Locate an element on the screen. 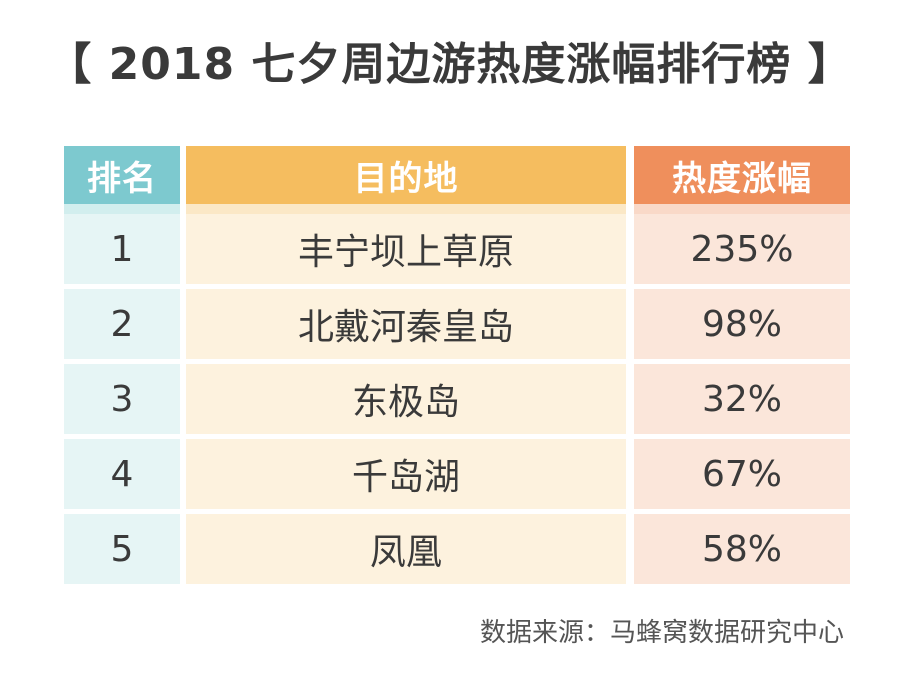 The width and height of the screenshot is (900, 699). page-title: 【 2018 七夕周边游热度涨幅排行榜 】 is located at coordinates (450, 64).